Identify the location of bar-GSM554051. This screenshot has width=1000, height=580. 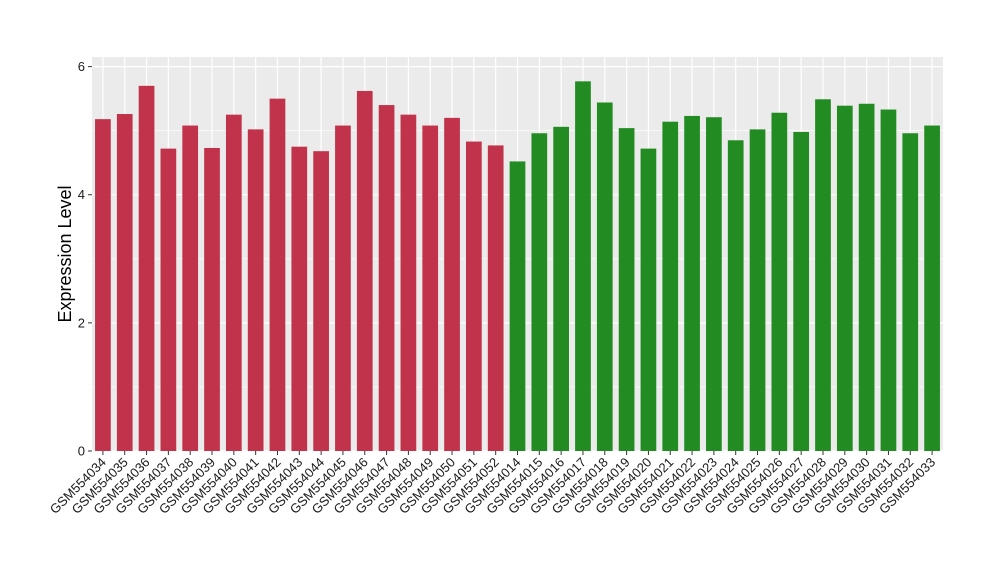
(474, 296).